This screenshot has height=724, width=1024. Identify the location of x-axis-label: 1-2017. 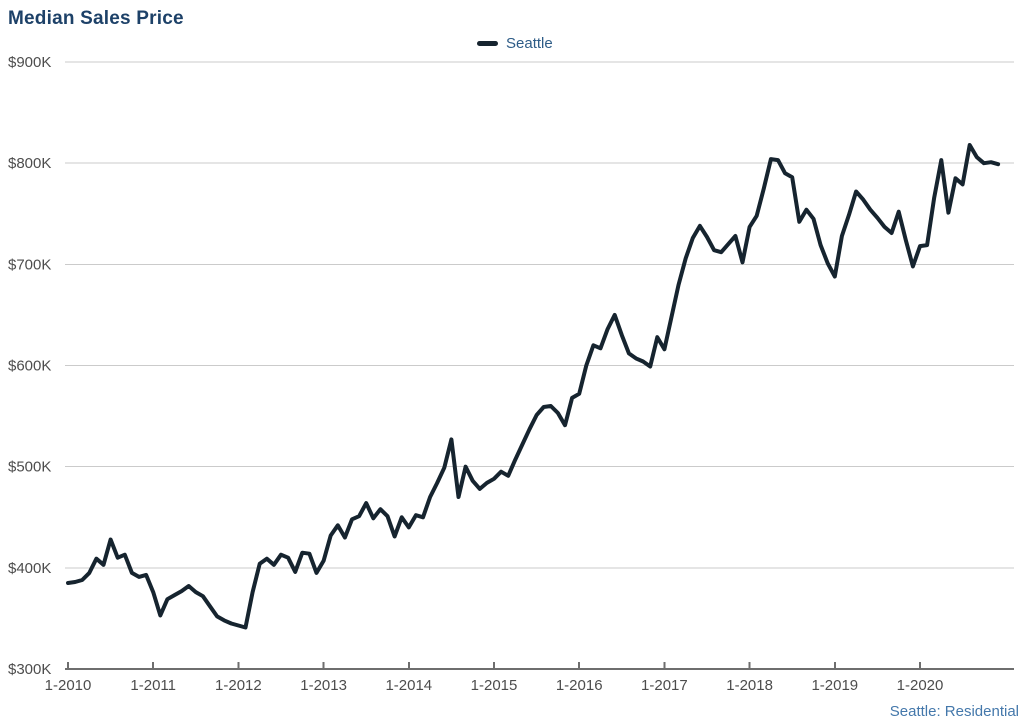
(664, 685).